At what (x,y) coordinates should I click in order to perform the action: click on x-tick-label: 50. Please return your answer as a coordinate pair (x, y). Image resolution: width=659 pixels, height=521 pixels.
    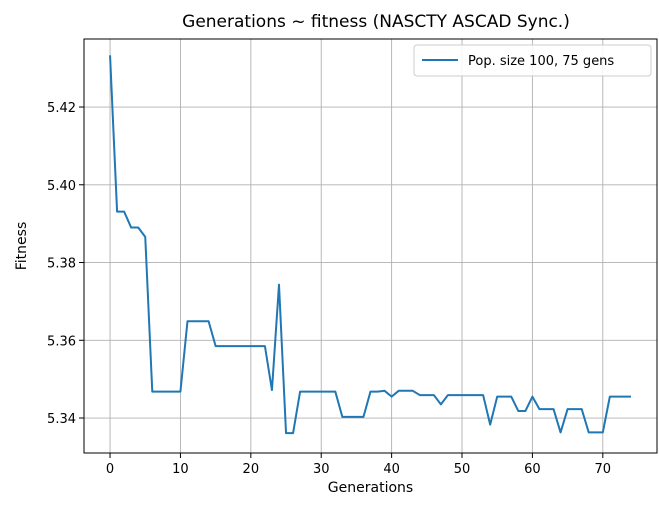
    Looking at the image, I should click on (462, 469).